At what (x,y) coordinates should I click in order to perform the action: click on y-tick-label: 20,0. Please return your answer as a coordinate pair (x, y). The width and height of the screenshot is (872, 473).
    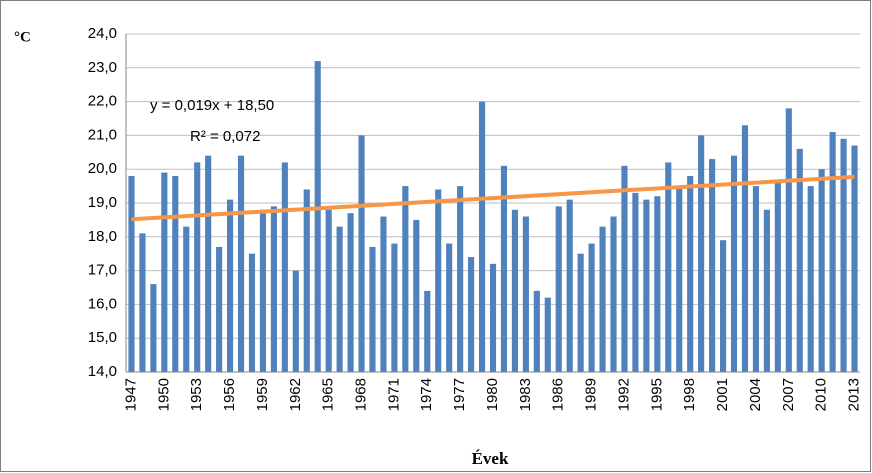
    Looking at the image, I should click on (102, 168).